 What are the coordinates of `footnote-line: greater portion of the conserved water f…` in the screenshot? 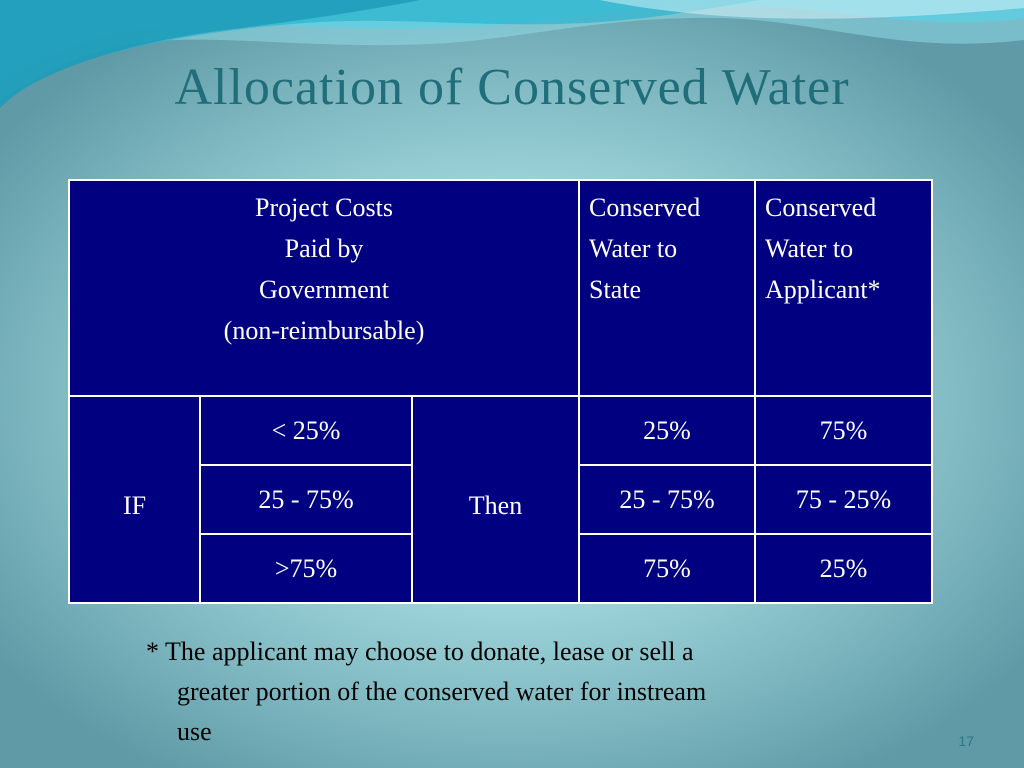 It's located at (442, 691).